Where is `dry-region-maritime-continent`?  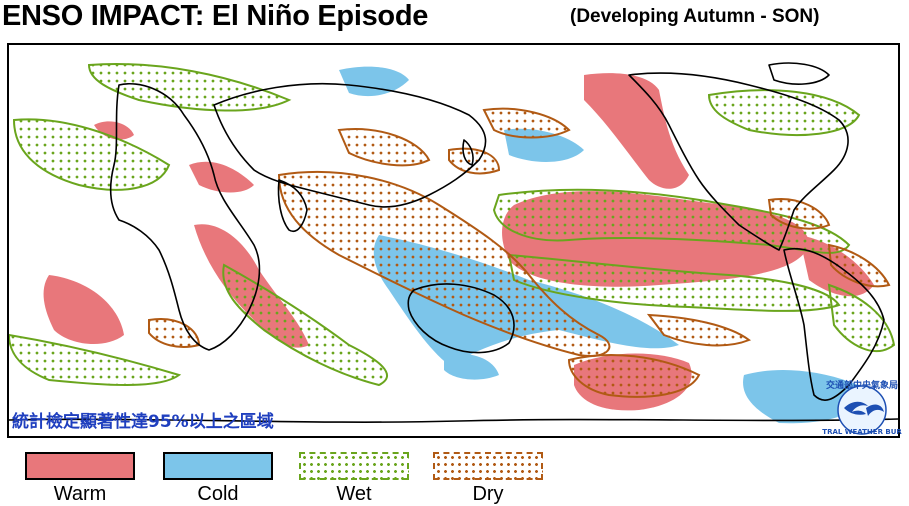
dry-region-maritime-continent is located at coordinates (444, 263).